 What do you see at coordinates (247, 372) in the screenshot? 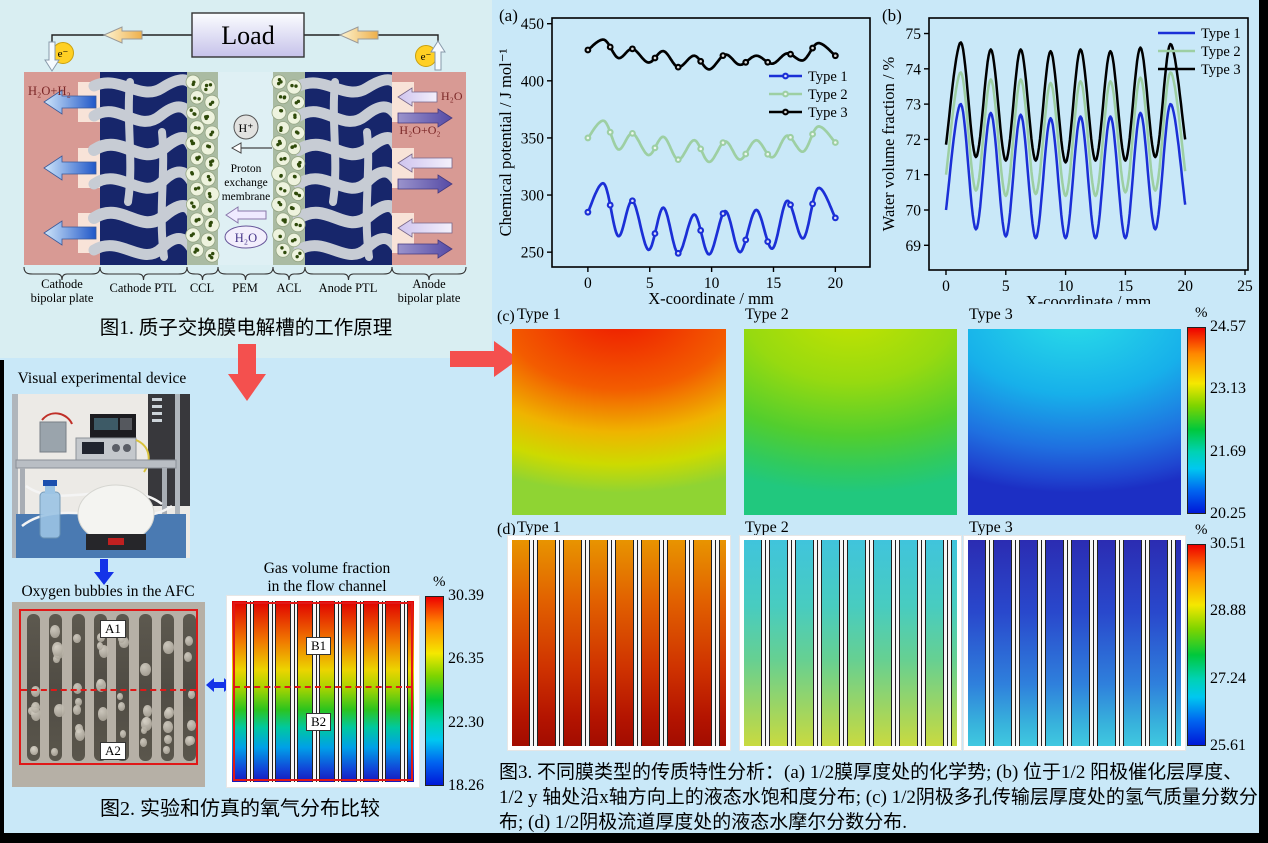
I see `red-down-arrow` at bounding box center [247, 372].